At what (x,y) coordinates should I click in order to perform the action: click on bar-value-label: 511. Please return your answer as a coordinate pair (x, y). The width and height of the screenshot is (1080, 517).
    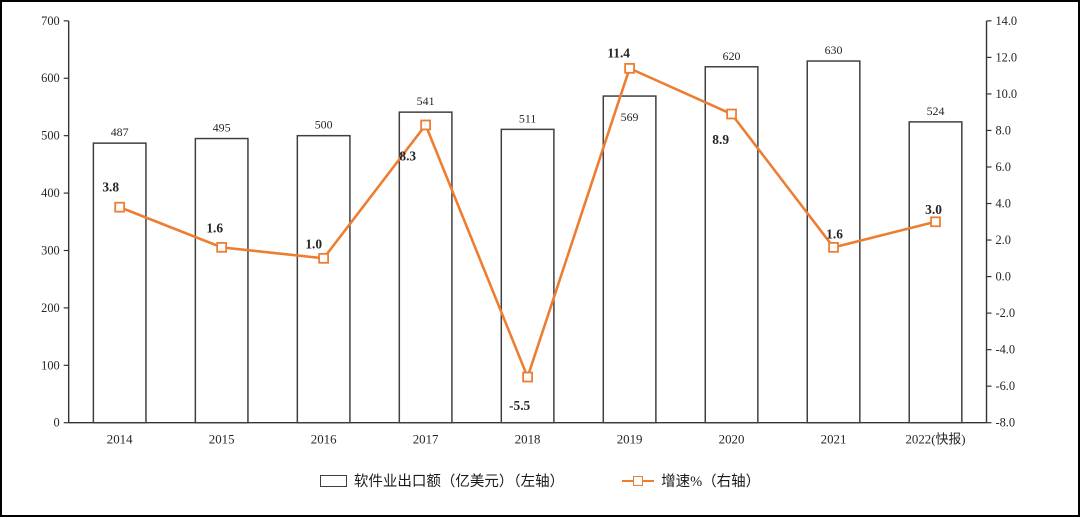
    Looking at the image, I should click on (527, 118).